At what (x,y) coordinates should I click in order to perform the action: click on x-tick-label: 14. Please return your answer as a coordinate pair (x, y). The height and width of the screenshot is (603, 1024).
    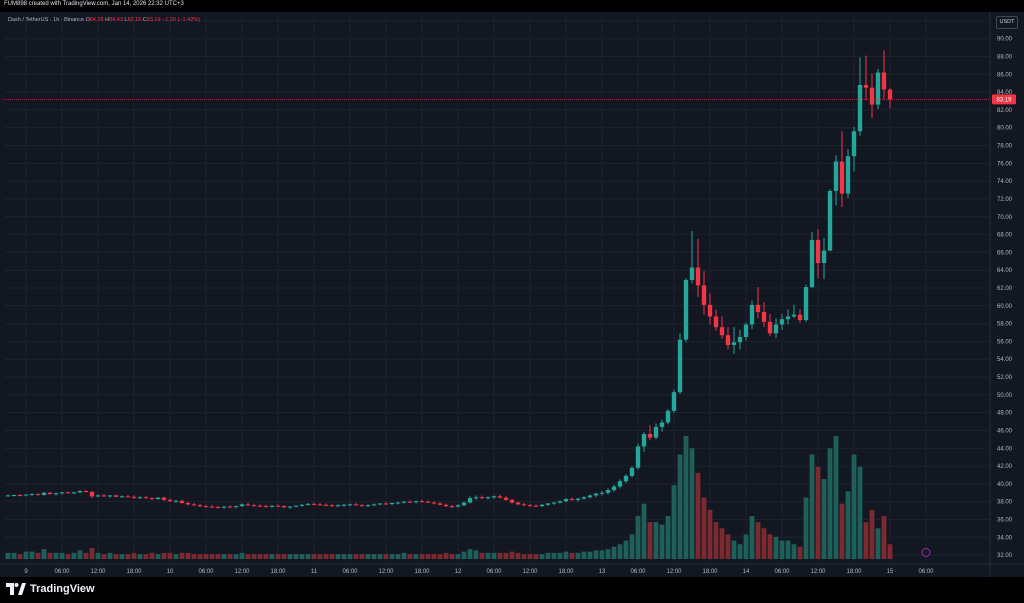
    Looking at the image, I should click on (746, 572).